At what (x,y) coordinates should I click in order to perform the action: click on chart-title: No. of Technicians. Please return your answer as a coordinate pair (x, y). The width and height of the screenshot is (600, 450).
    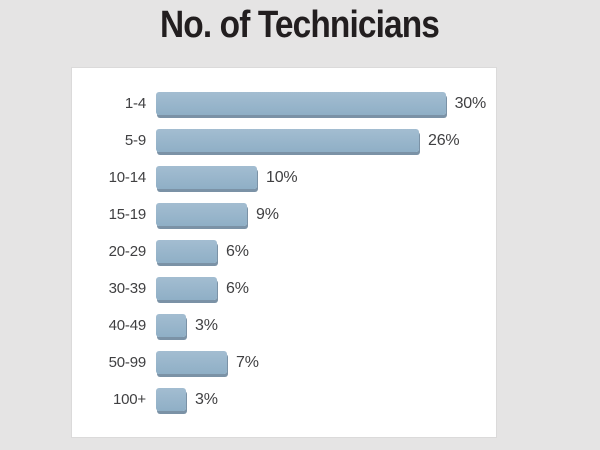
    Looking at the image, I should click on (300, 25).